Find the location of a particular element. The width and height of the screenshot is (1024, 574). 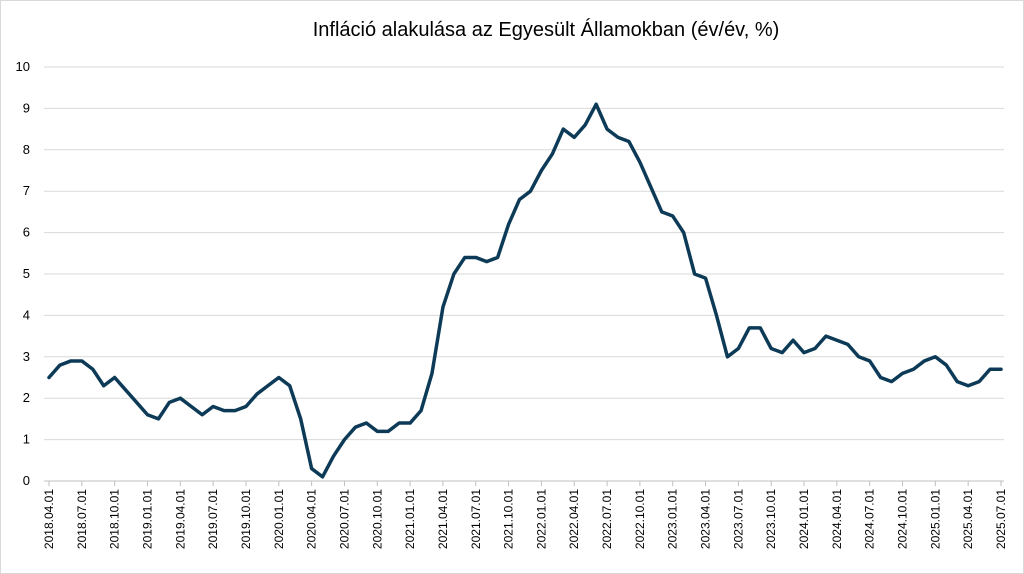

y-tick-label: 4 is located at coordinates (26, 314).